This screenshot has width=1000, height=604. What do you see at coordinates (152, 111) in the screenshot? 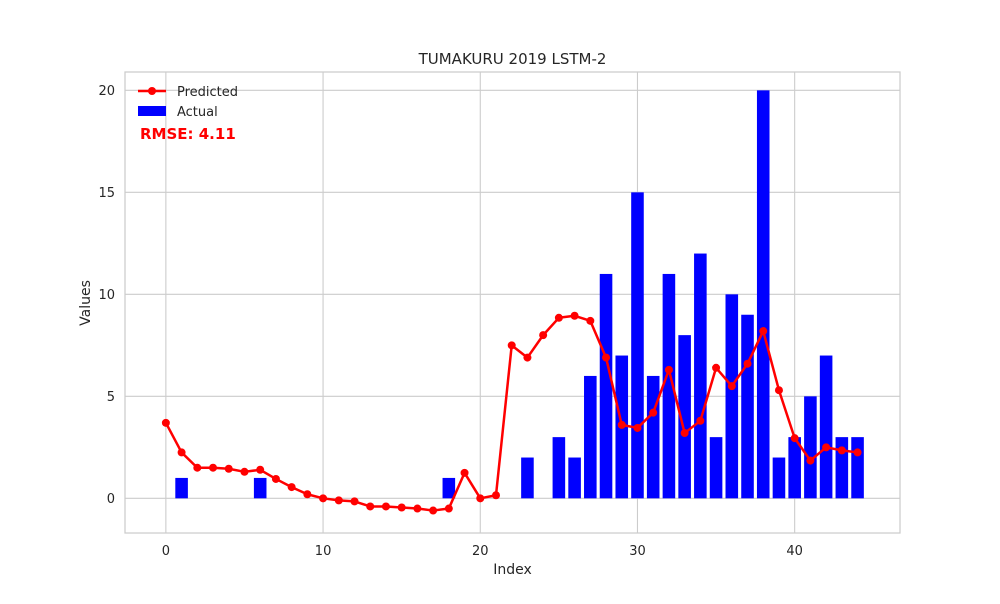
I see `legend-actual-swatch` at bounding box center [152, 111].